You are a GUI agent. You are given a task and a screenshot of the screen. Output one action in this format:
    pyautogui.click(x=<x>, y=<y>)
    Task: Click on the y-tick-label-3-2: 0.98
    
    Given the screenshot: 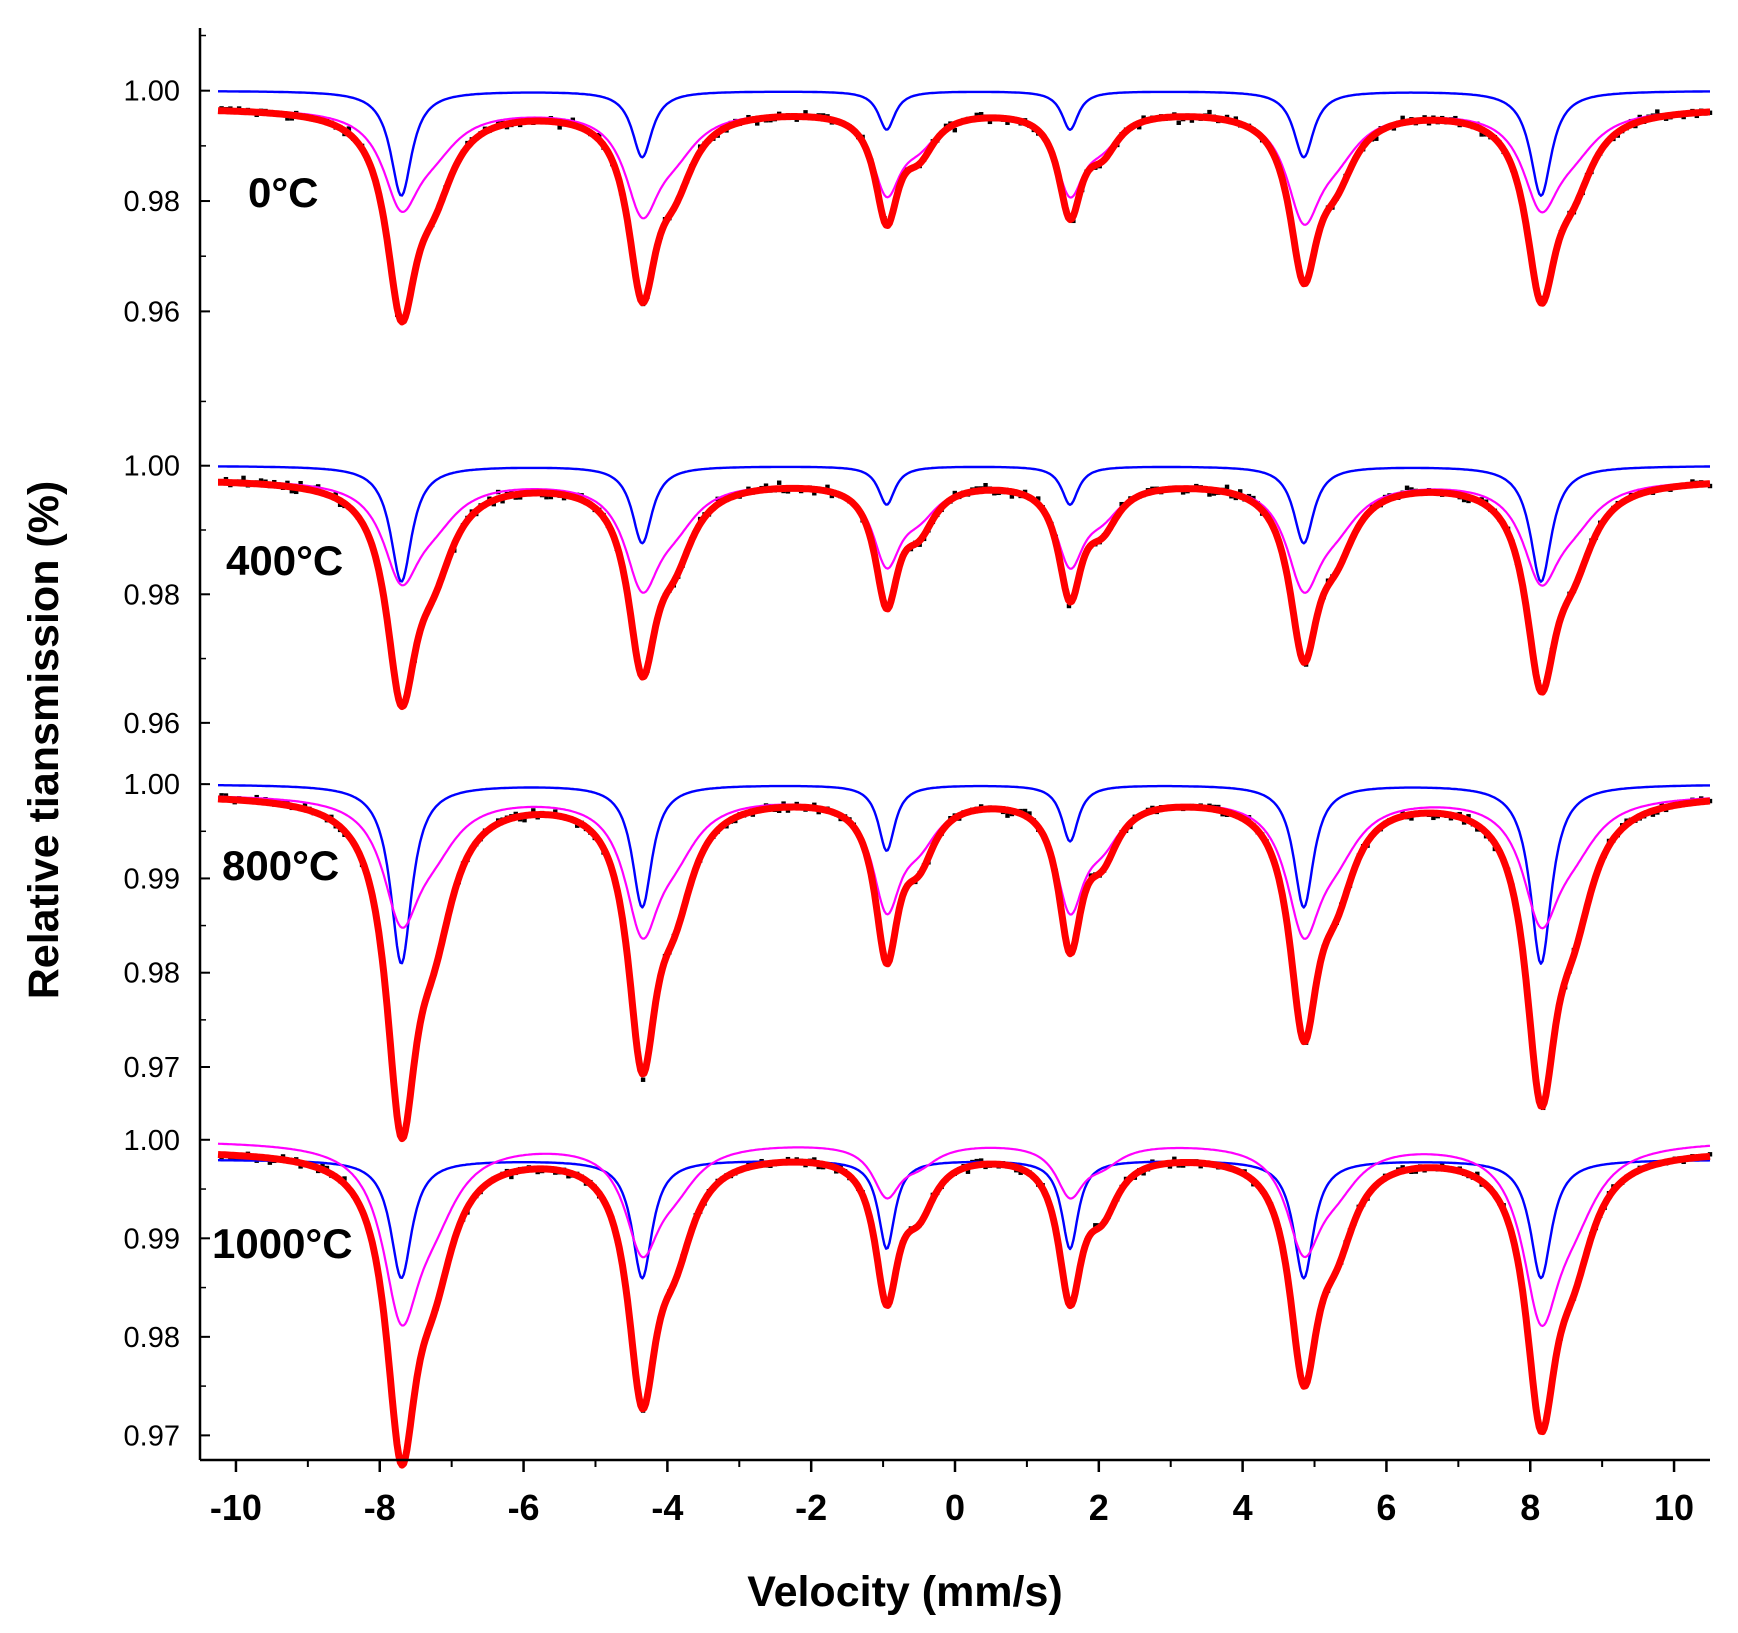 What is the action you would take?
    pyautogui.click(x=152, y=1338)
    